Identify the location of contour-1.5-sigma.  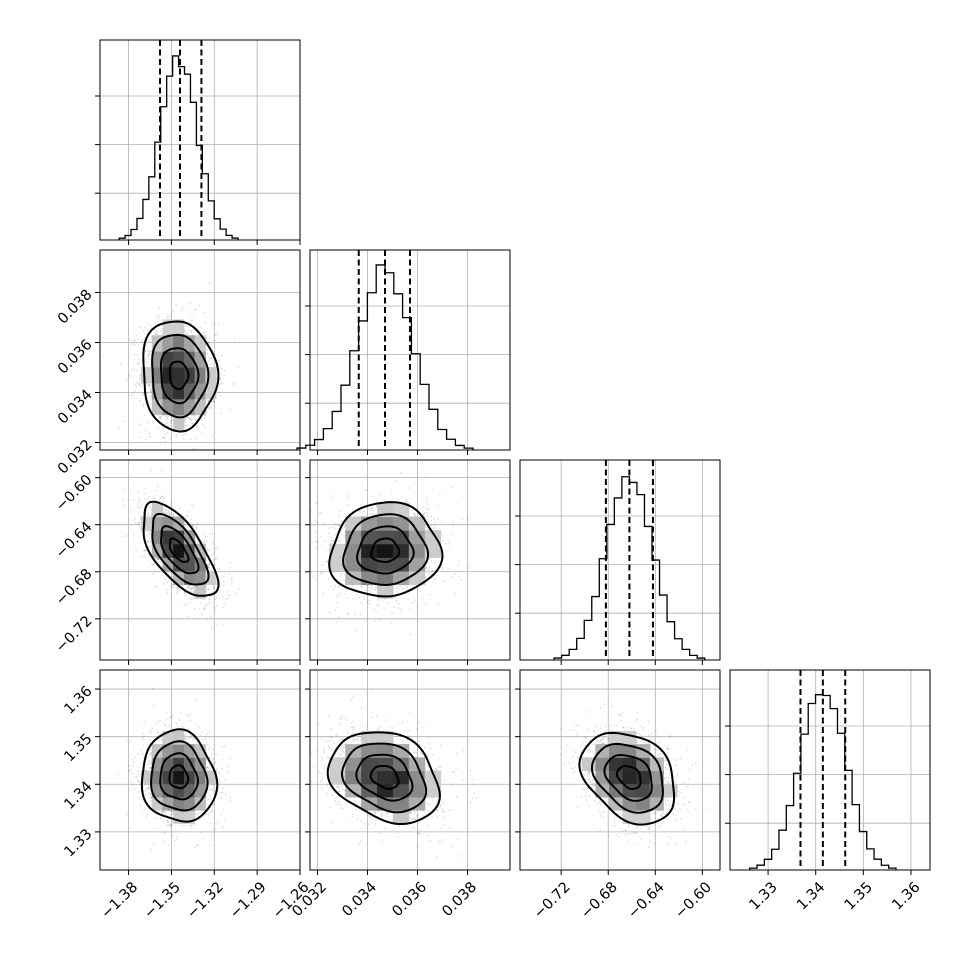
(180, 549).